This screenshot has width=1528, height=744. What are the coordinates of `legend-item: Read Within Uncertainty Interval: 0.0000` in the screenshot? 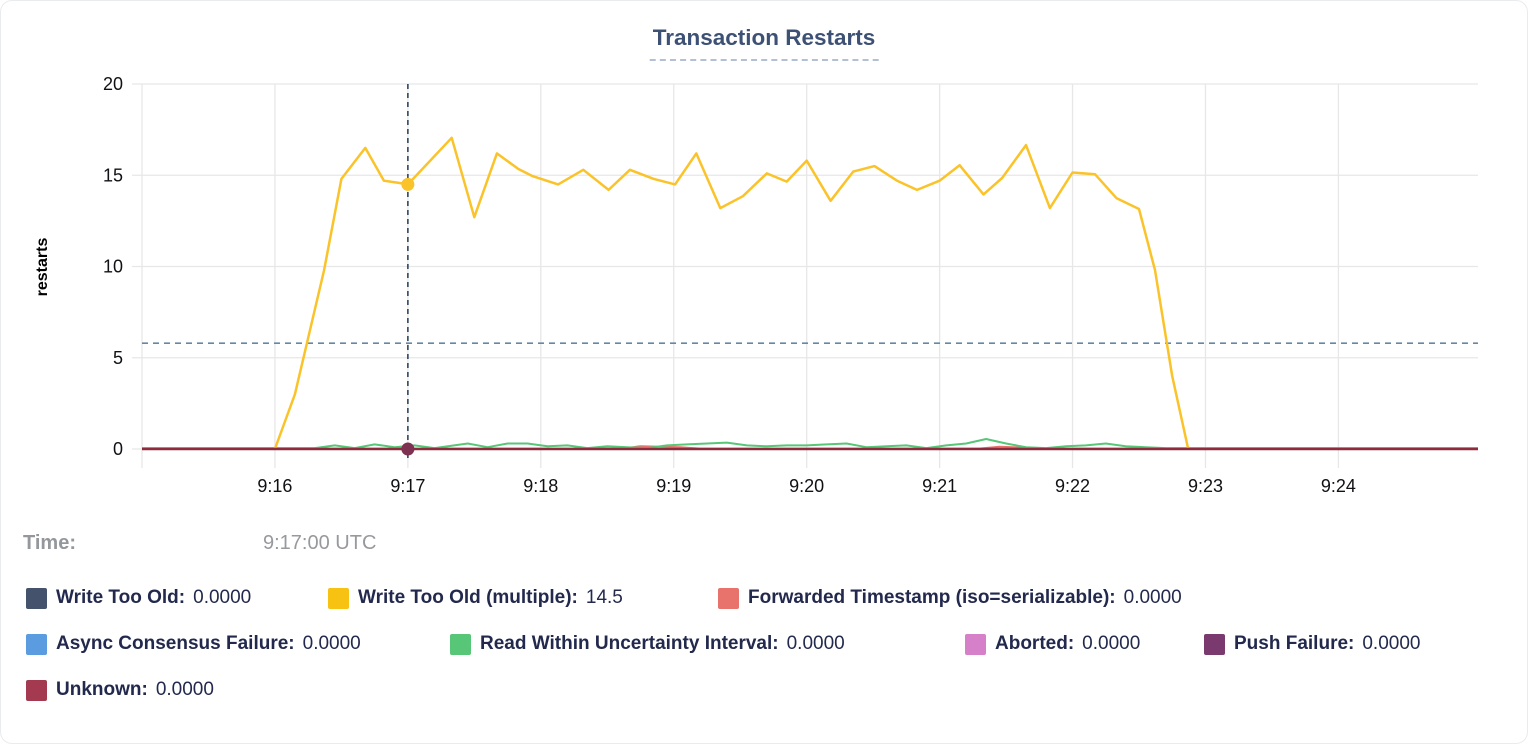 It's located at (707, 644).